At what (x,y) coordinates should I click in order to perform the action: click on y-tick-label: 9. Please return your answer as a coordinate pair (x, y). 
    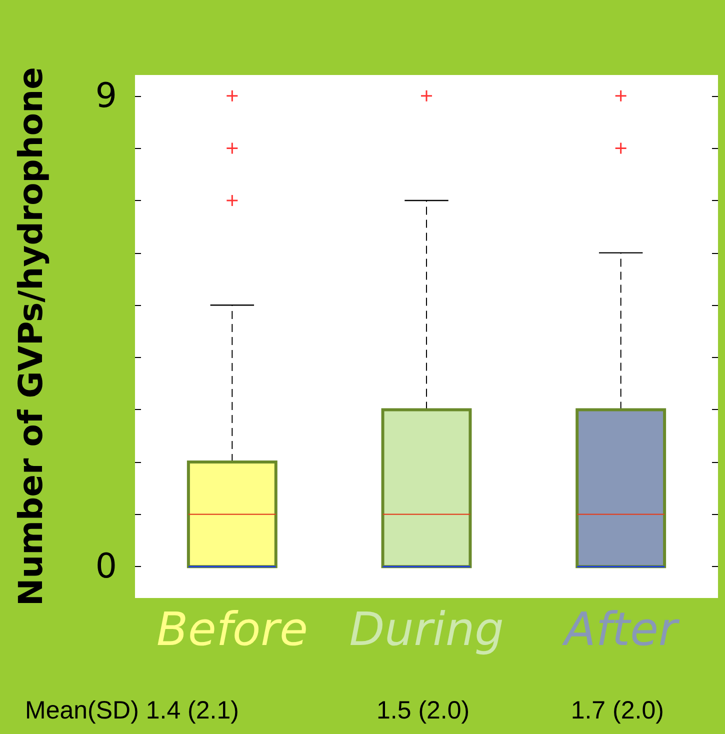
    Looking at the image, I should click on (106, 96).